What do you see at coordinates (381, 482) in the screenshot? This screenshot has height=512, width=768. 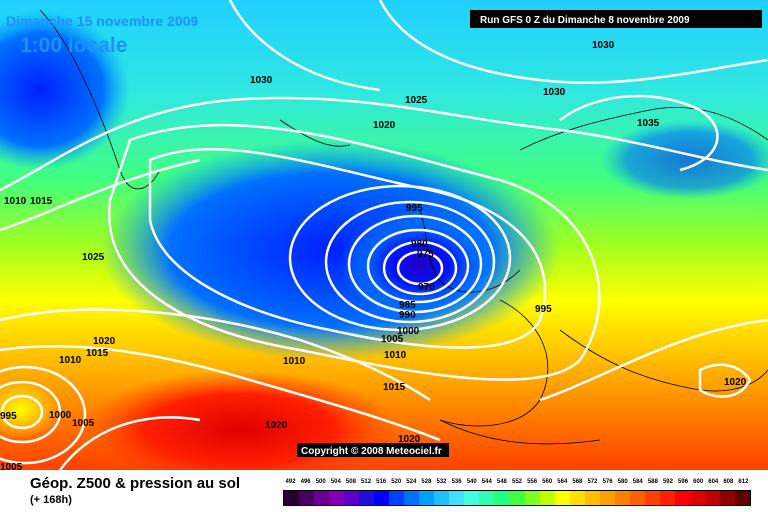 I see `color-scale-label: 516` at bounding box center [381, 482].